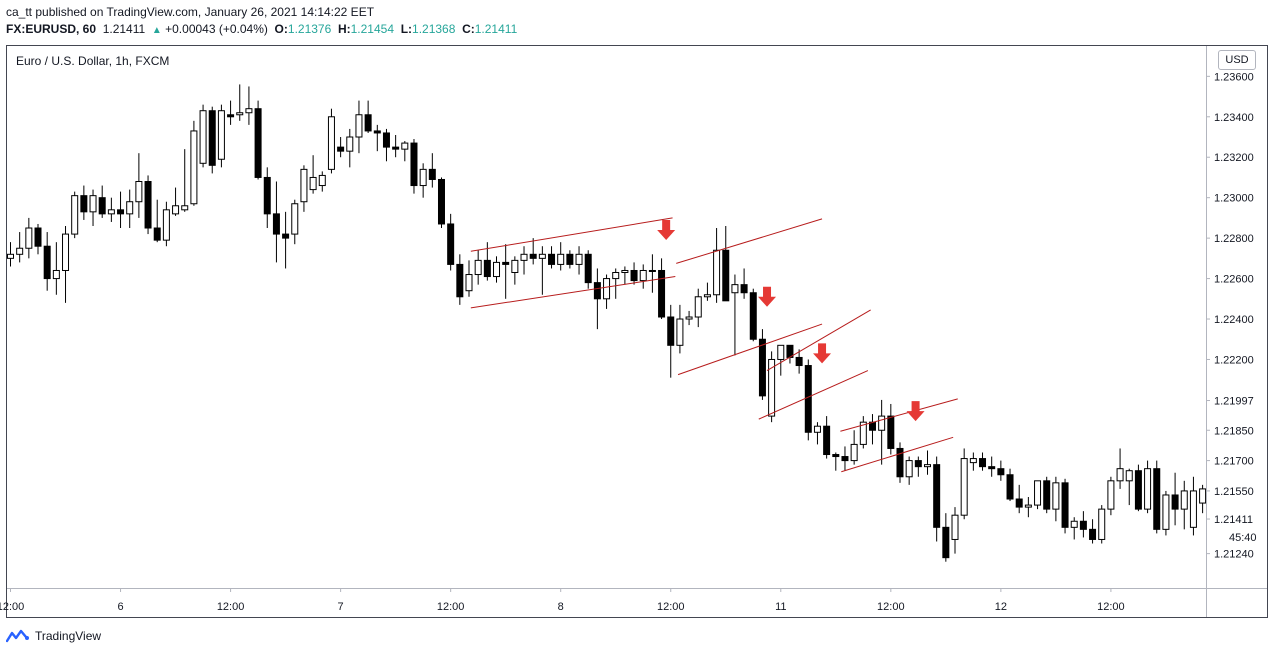 This screenshot has width=1274, height=656. I want to click on tradingview-logo-icon, so click(18, 636).